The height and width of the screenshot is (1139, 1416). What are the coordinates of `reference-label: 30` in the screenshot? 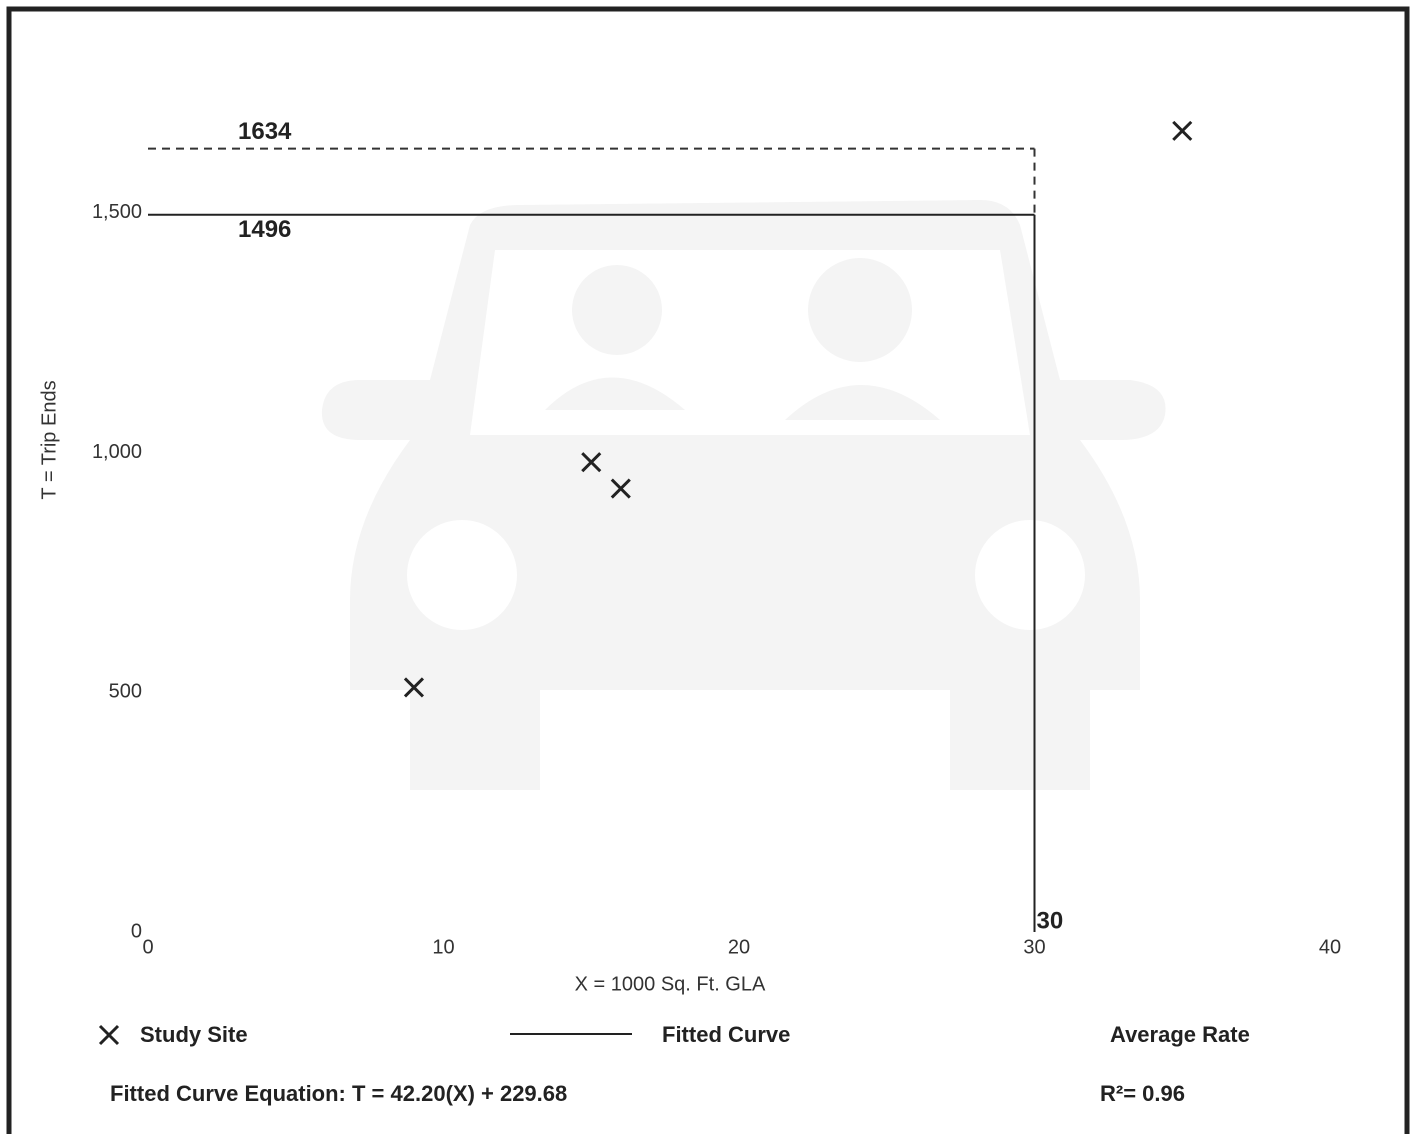 It's located at (1050, 920).